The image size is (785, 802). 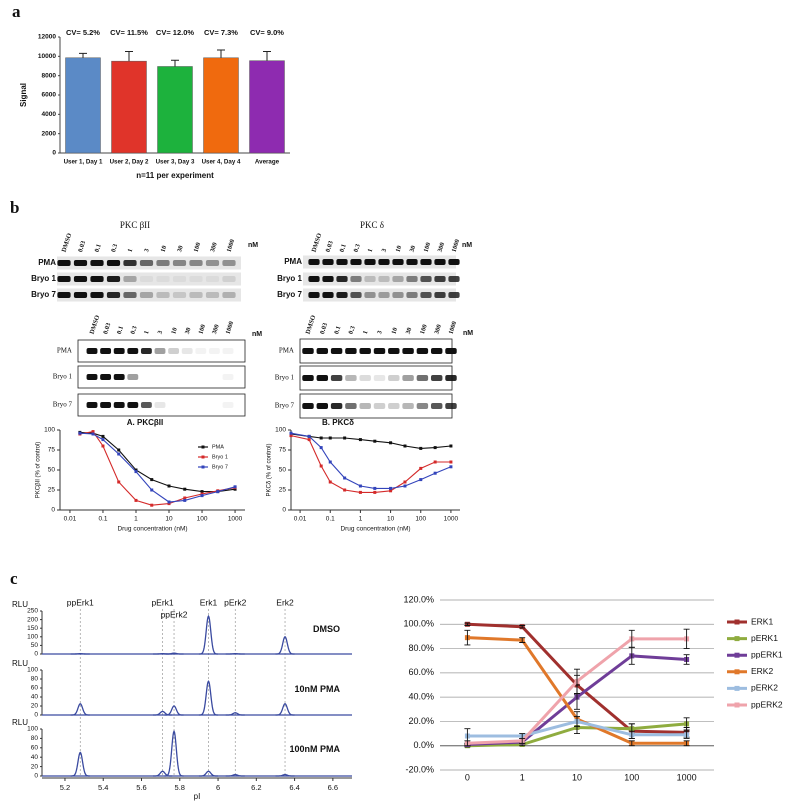 I want to click on x-tick-label: 1000, so click(x=235, y=519).